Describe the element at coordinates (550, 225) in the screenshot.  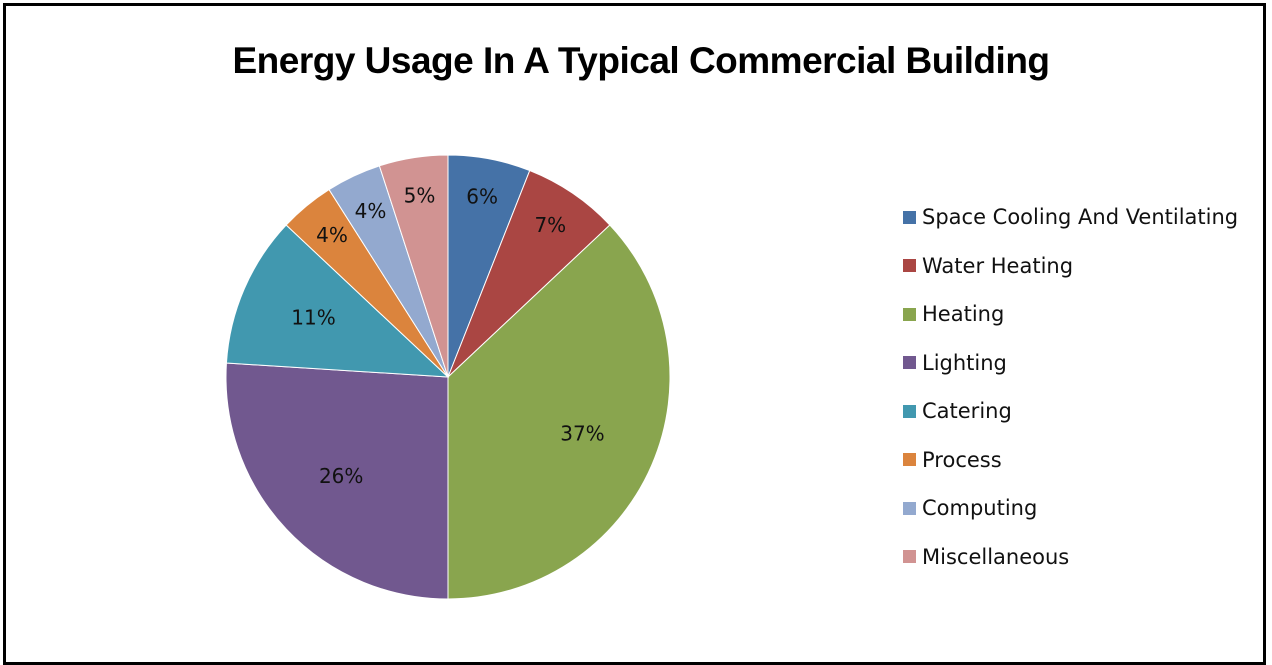
I see `data-label-water-heating: 7%` at that location.